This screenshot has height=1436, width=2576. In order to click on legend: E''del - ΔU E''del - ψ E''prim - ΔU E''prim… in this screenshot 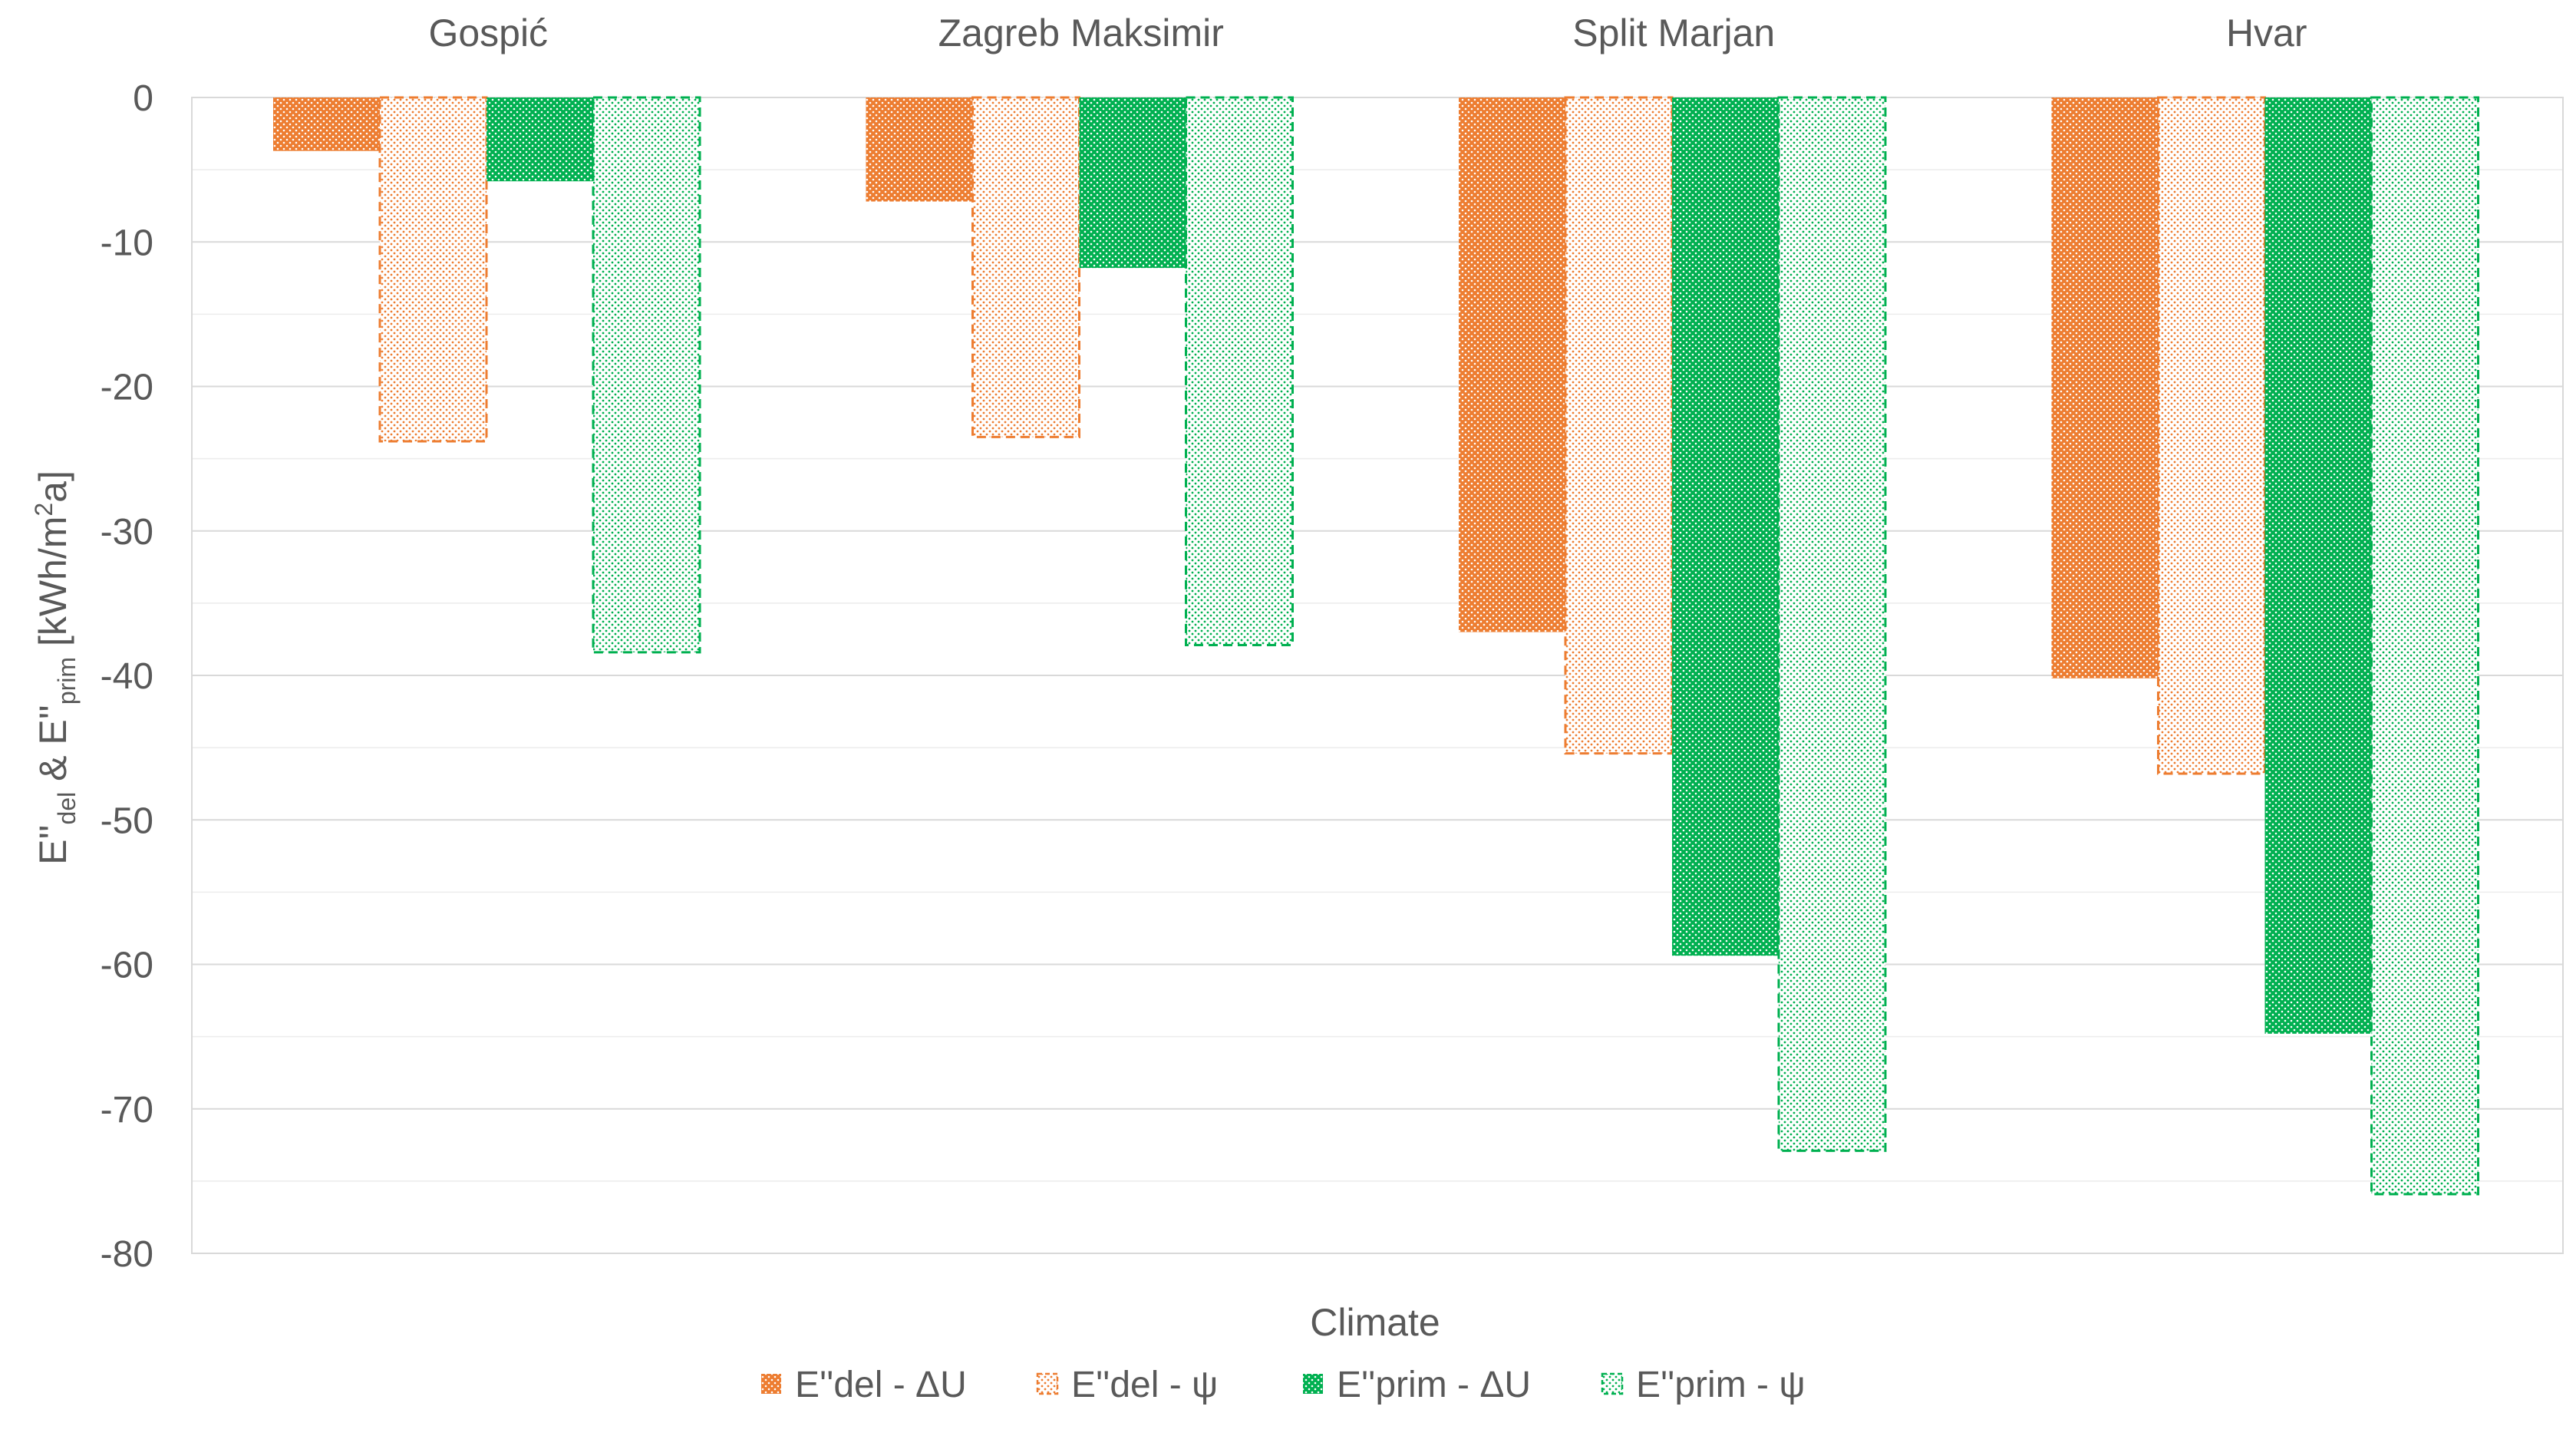, I will do `click(1283, 1385)`.